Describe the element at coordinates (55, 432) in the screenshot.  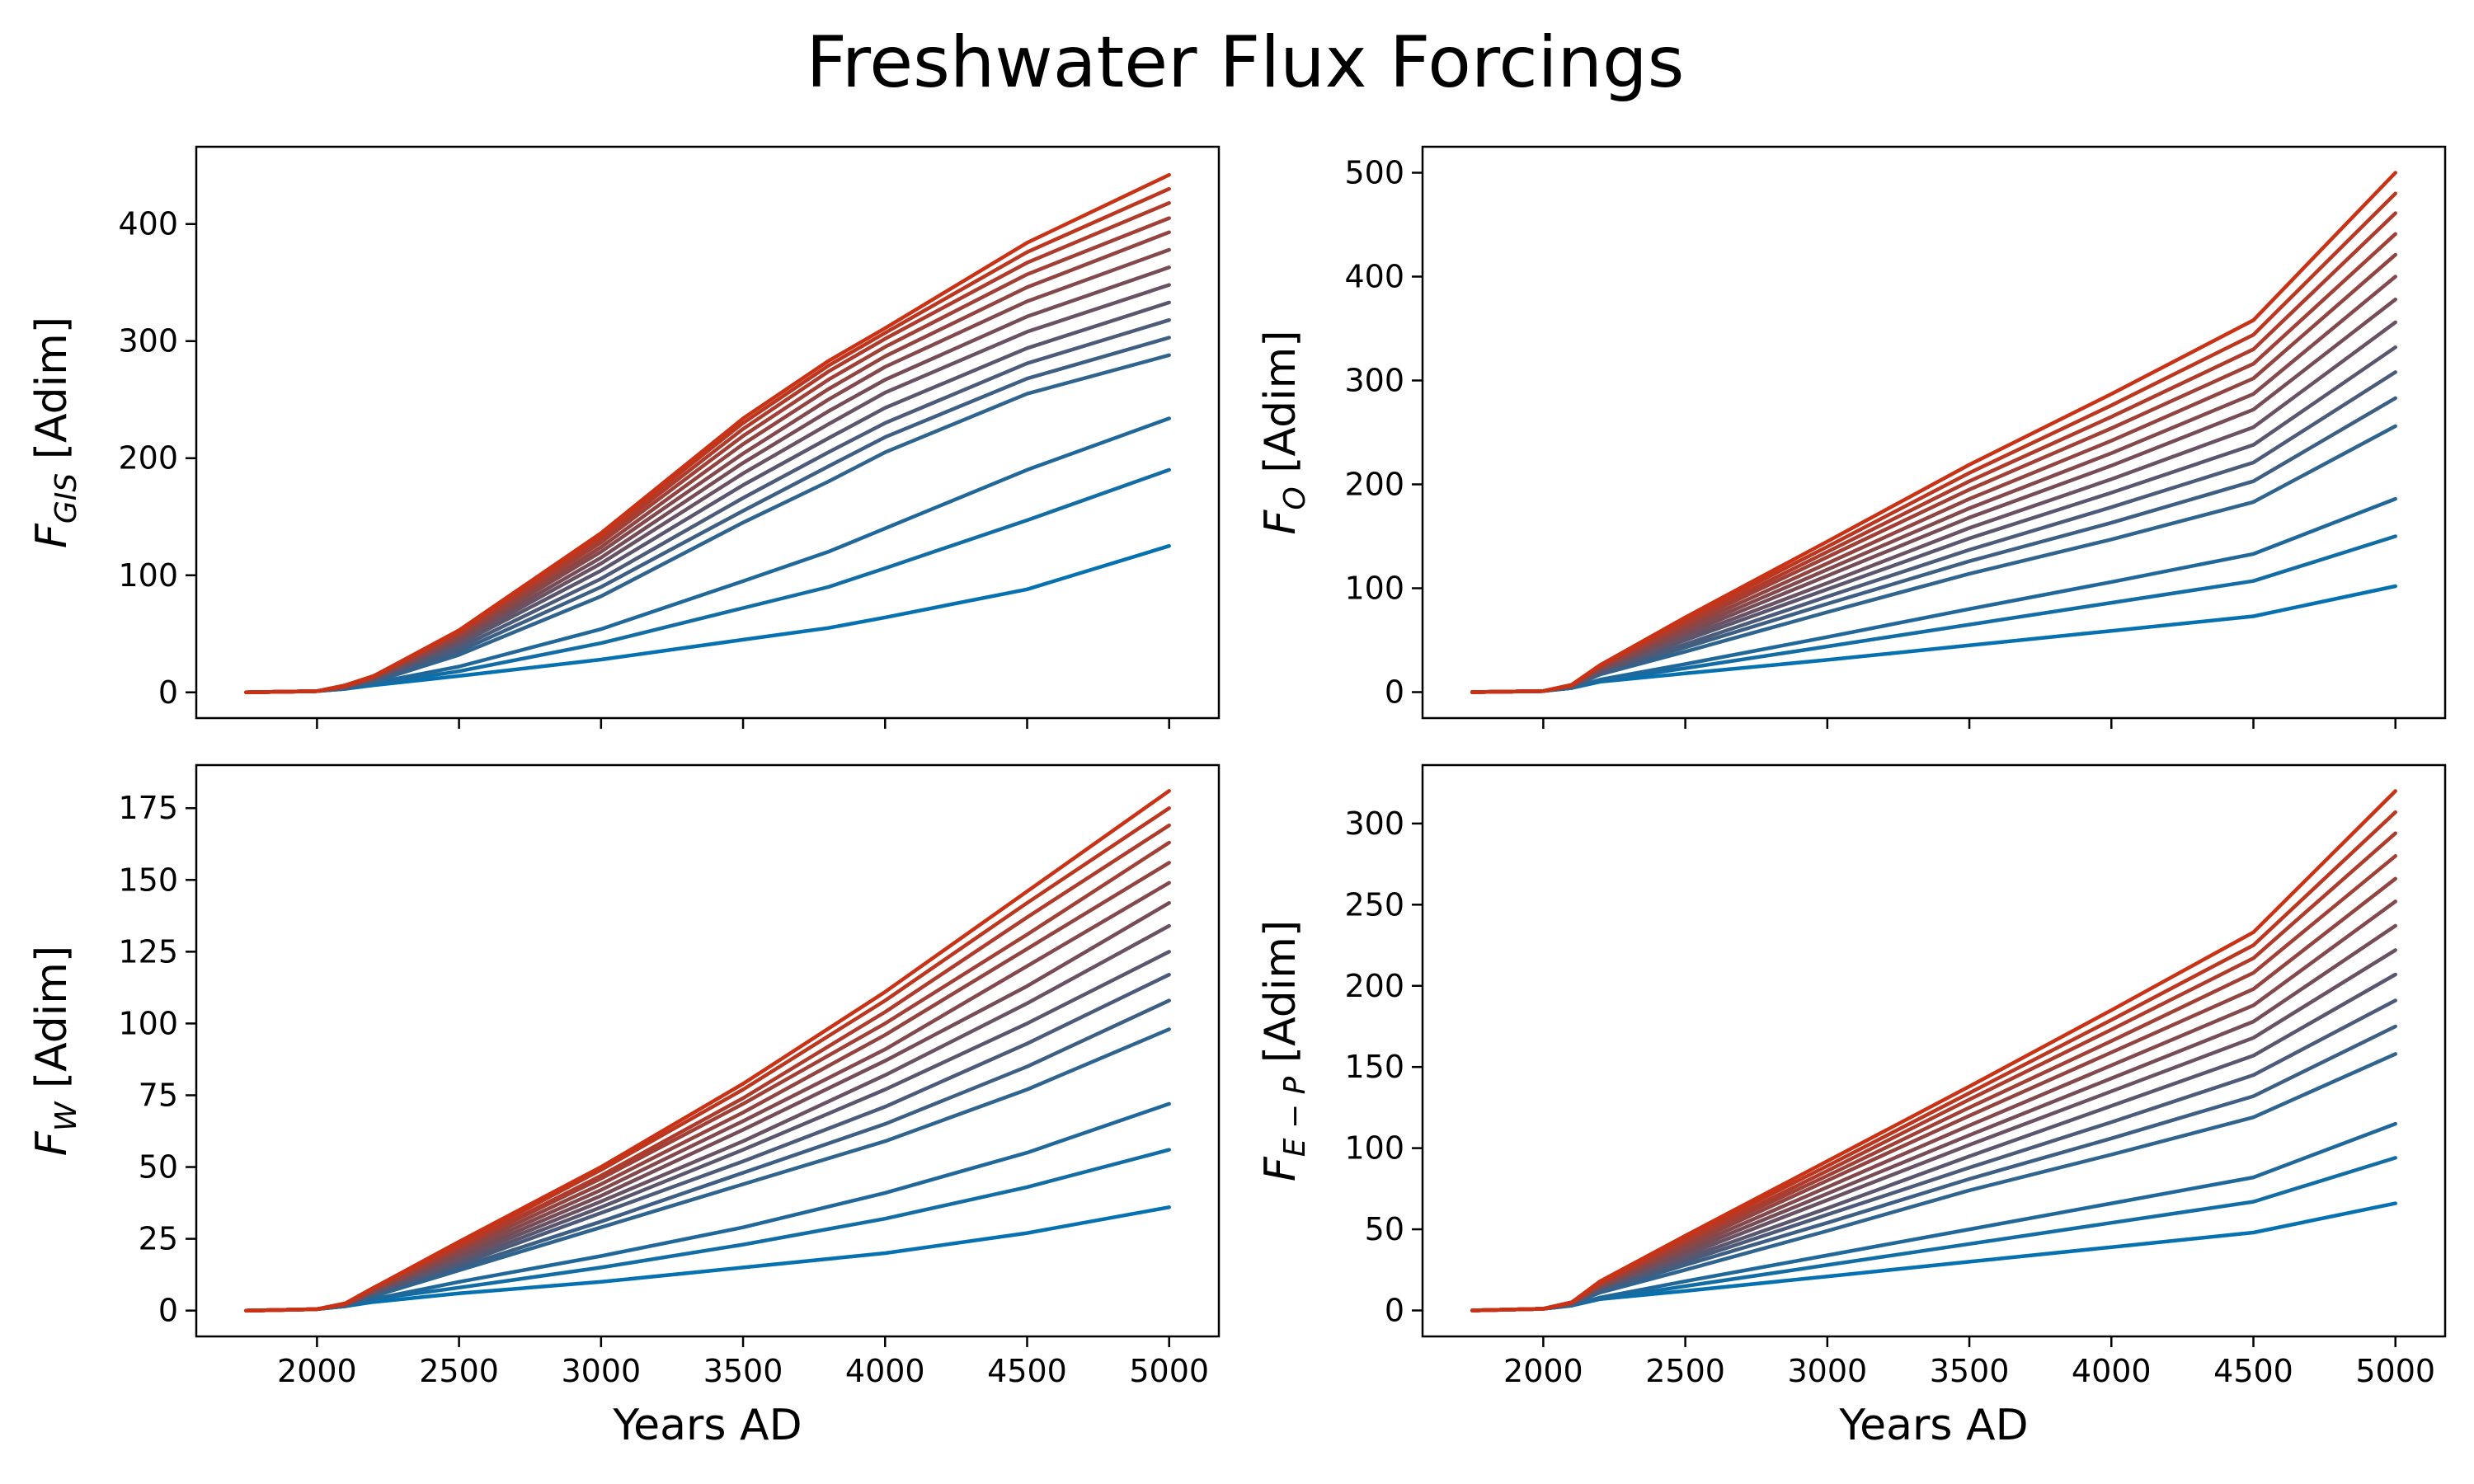
I see `y-axis-label: FGIS [Adim]` at that location.